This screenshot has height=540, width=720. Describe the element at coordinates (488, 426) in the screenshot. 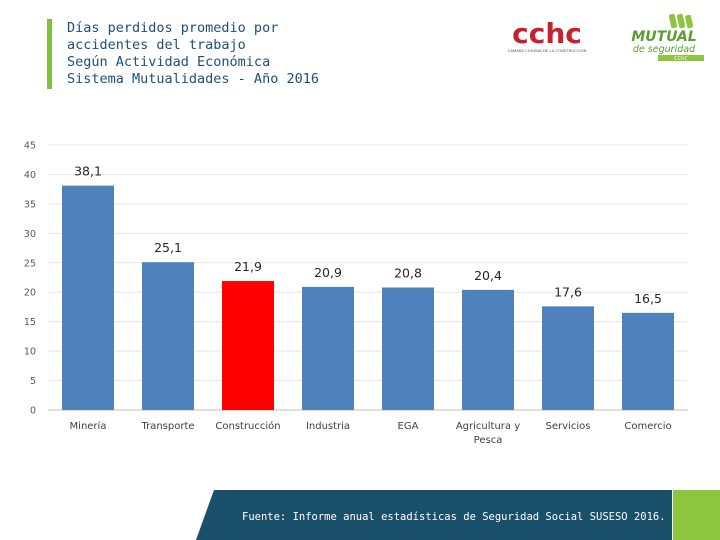

I see `x-tick-label: Agricultura y` at that location.